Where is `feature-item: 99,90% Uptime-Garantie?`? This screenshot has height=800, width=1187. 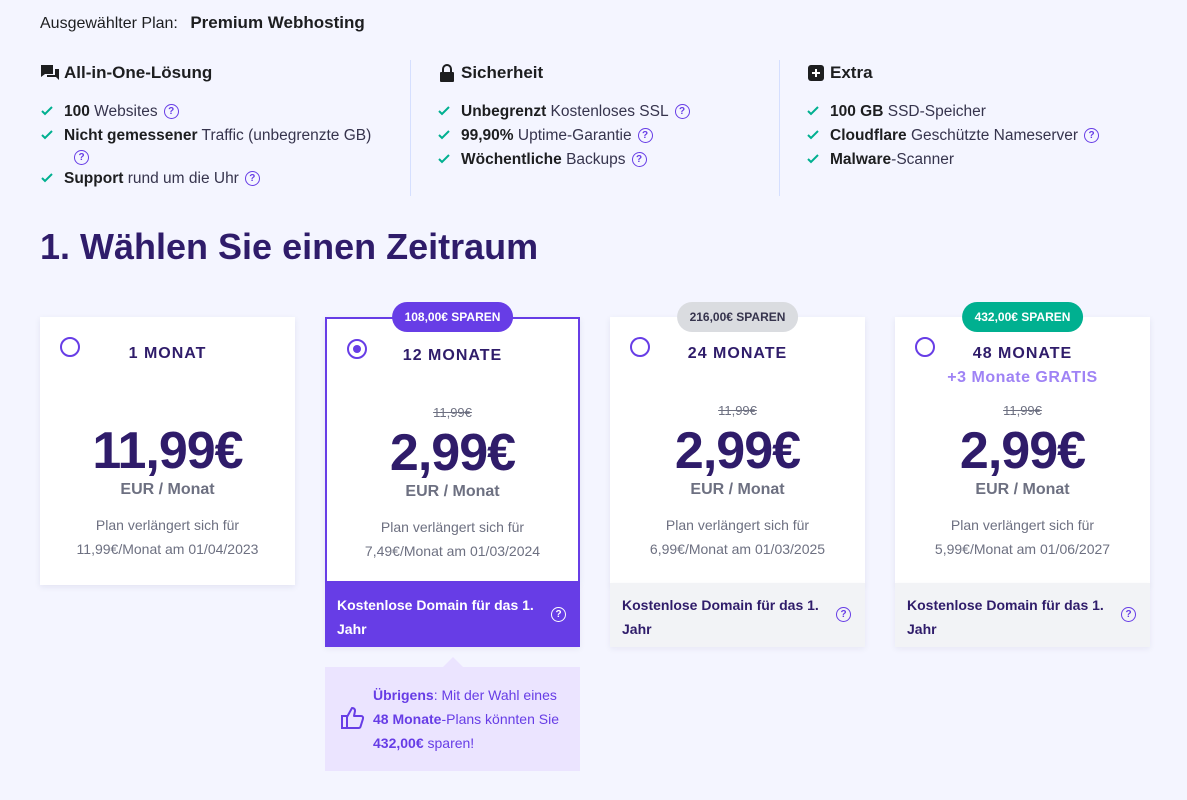
feature-item: 99,90% Uptime-Garantie? is located at coordinates (607, 136).